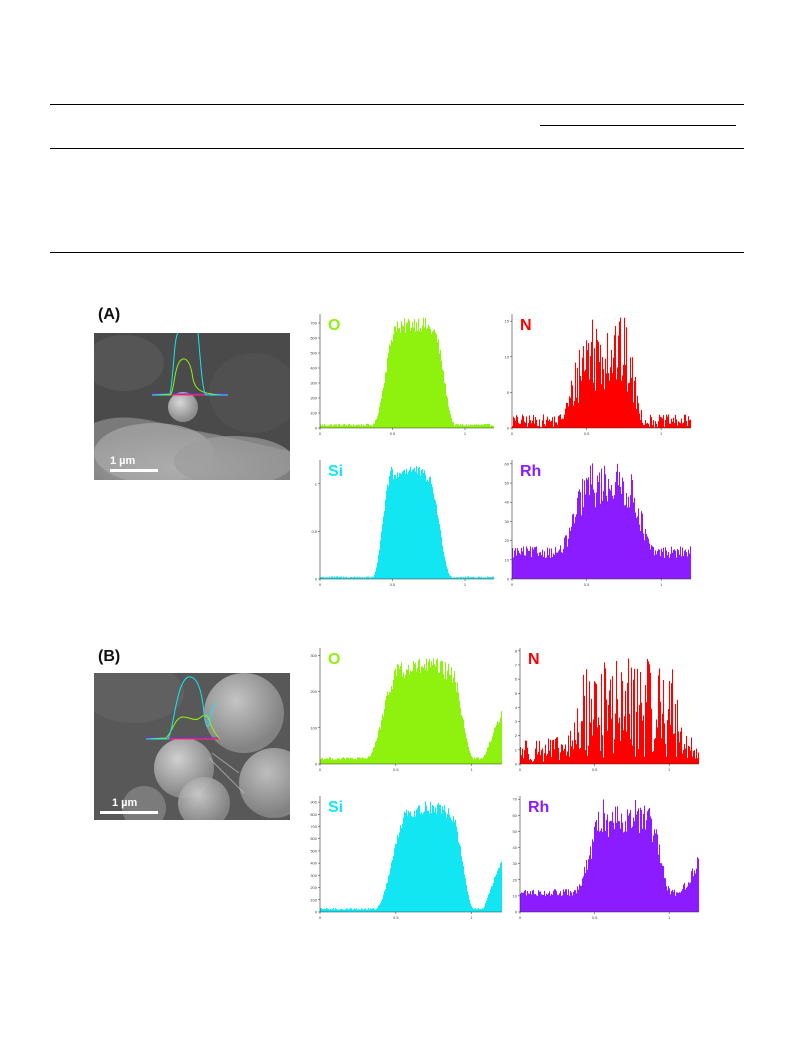 This screenshot has height=1057, width=793. What do you see at coordinates (313, 383) in the screenshot?
I see `y-tick-label: 300` at bounding box center [313, 383].